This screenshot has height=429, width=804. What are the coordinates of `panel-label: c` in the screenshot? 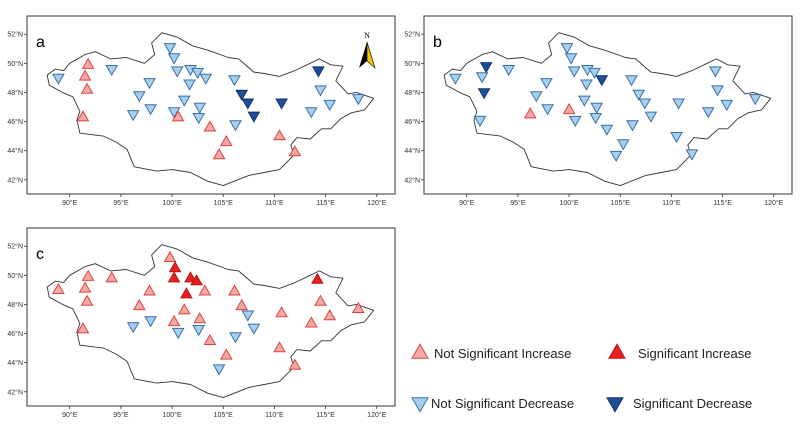 It's located at (40, 254).